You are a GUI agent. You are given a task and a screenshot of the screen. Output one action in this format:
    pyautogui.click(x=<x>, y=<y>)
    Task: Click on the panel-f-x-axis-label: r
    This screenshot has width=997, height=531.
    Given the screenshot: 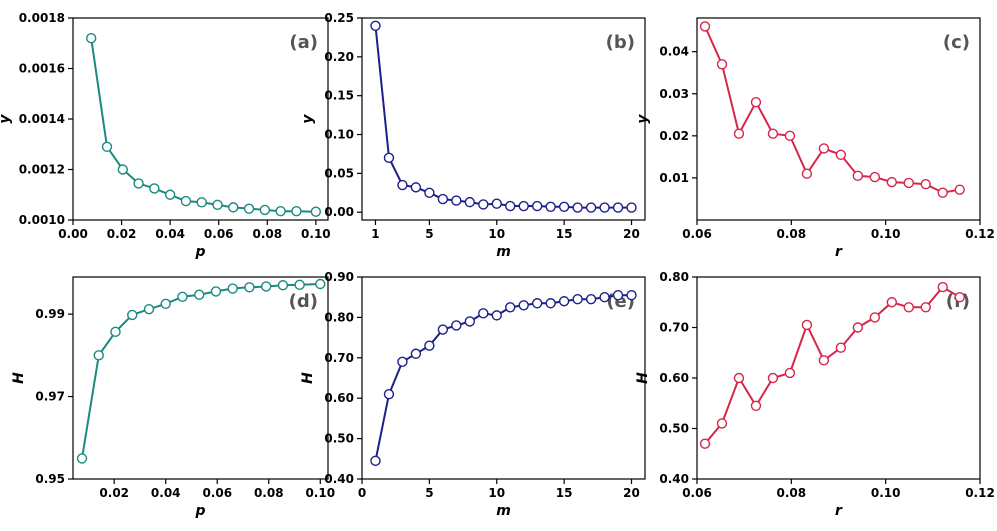 What is the action you would take?
    pyautogui.click(x=839, y=511)
    